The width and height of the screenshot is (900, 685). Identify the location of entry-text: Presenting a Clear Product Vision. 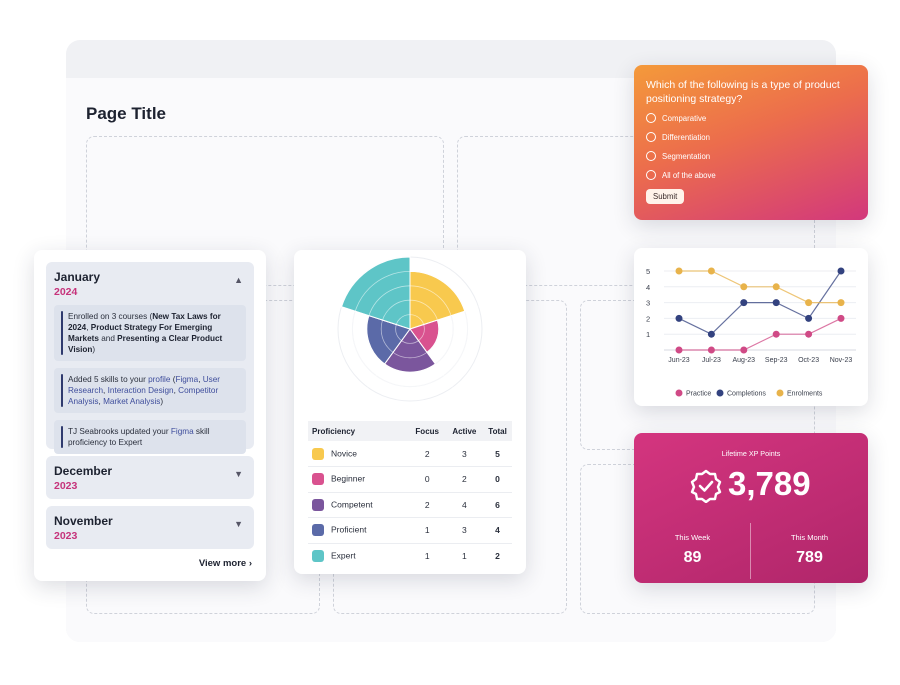
(145, 344).